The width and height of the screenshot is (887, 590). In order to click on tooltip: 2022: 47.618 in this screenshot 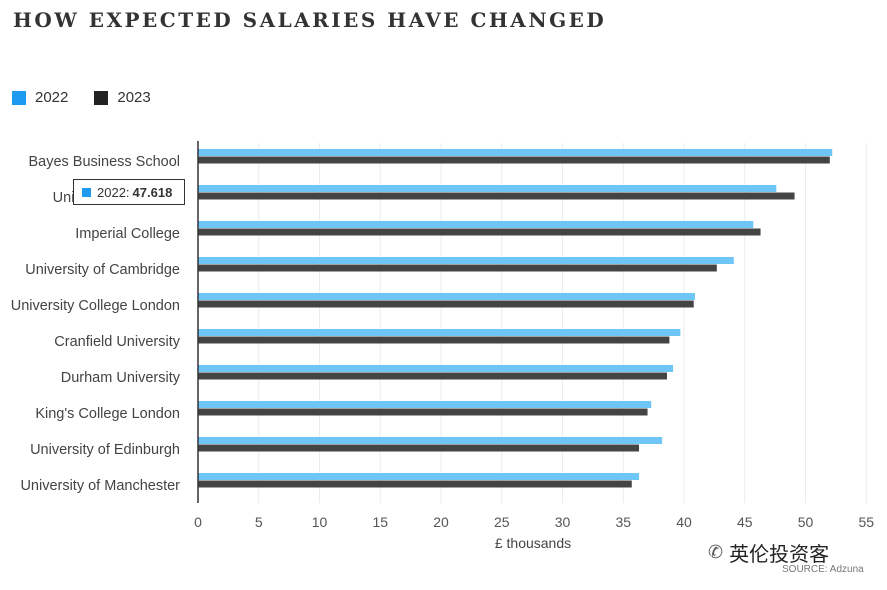, I will do `click(129, 192)`.